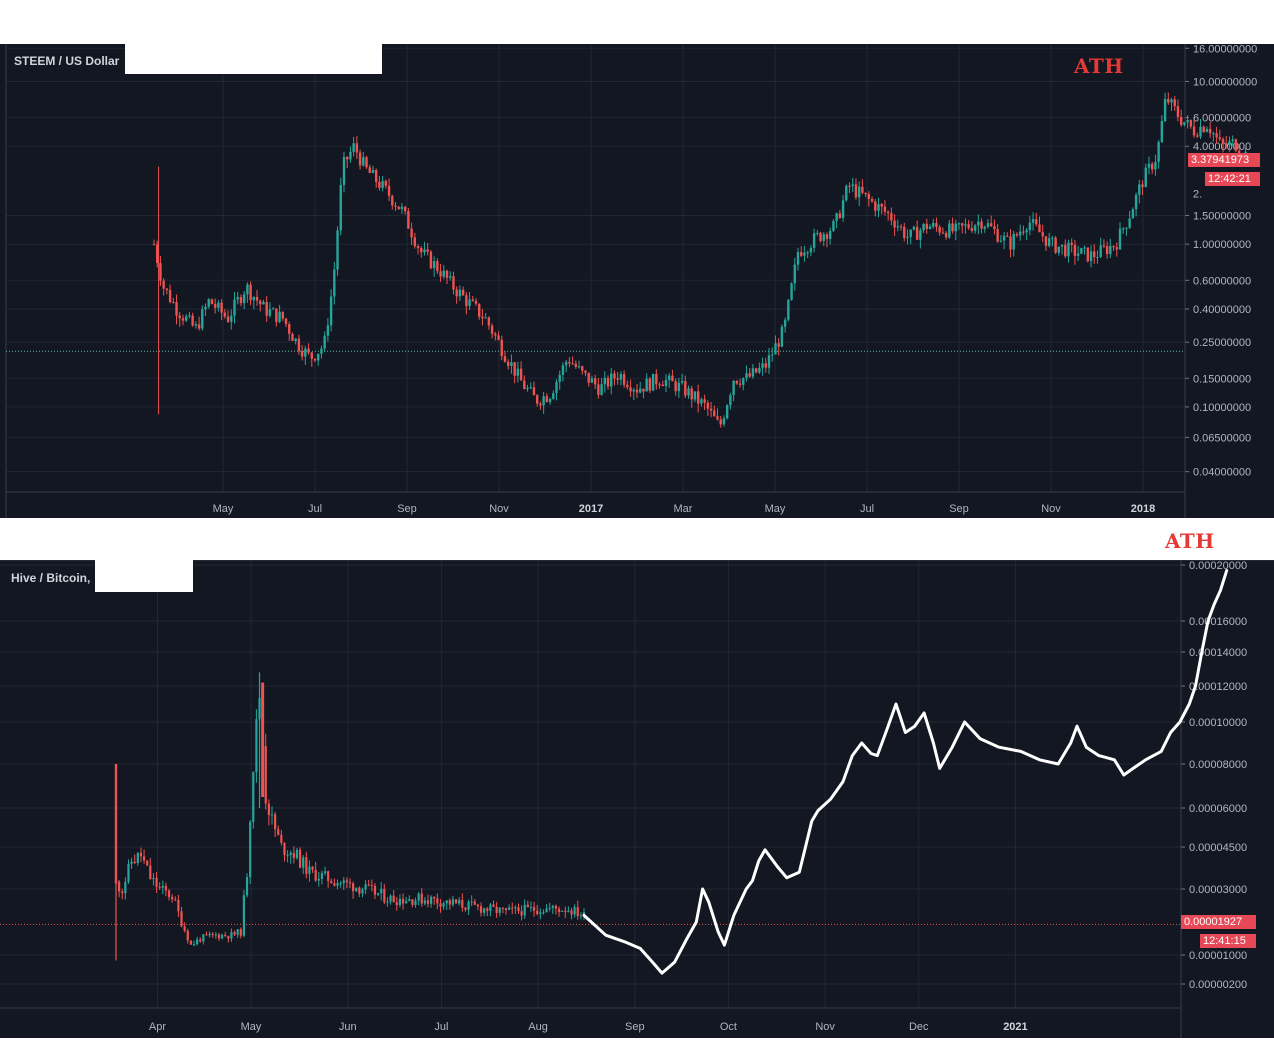  I want to click on steem-x-tick-label: Nov, so click(1051, 509).